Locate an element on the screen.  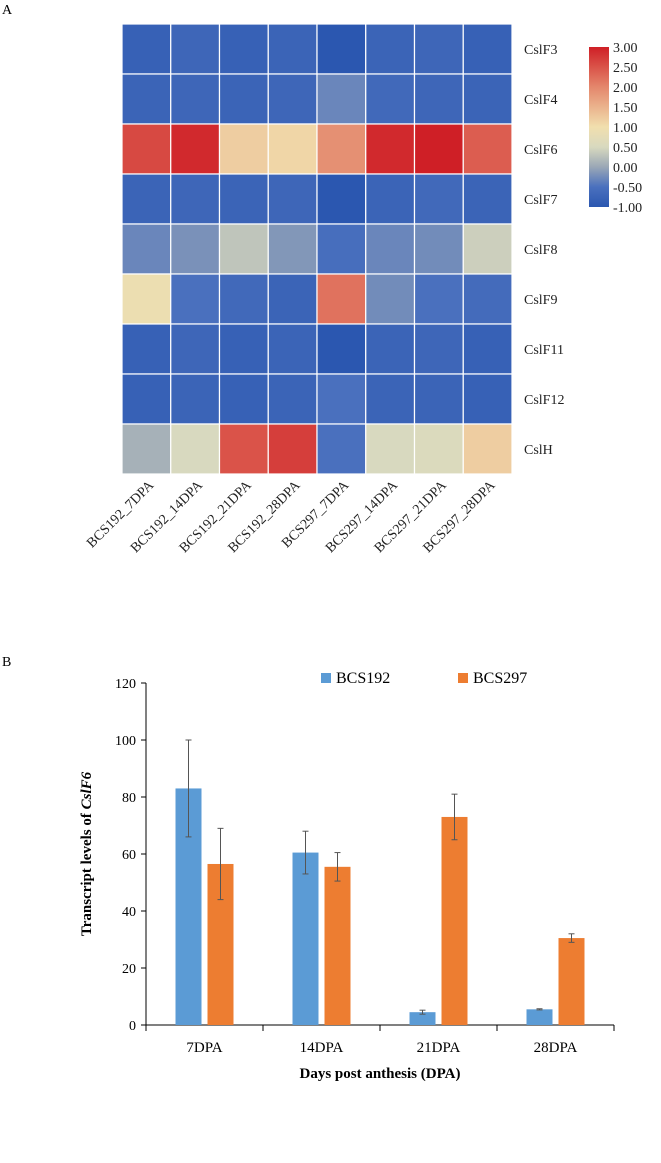
heatmap-cell-CslF9-BCS192_14DPA is located at coordinates (195, 299).